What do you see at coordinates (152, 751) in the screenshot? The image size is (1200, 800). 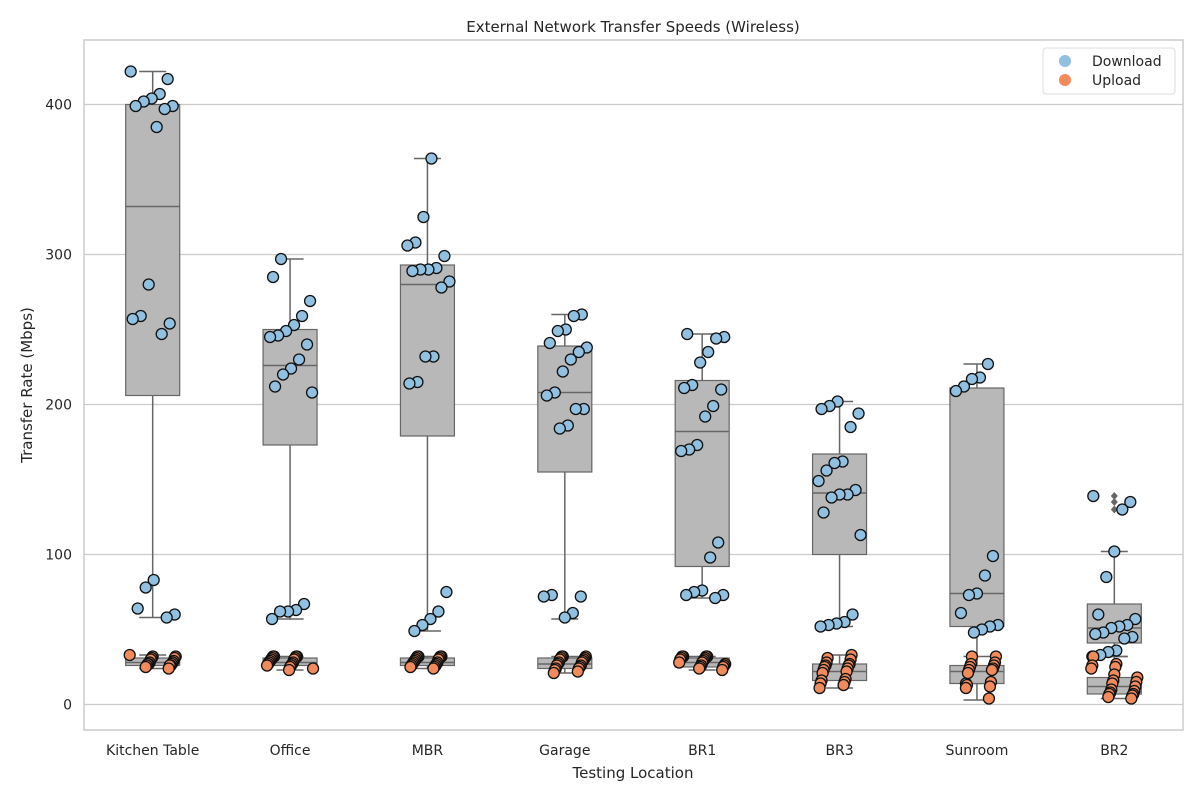 I see `x-tick-label: Kitchen Table` at bounding box center [152, 751].